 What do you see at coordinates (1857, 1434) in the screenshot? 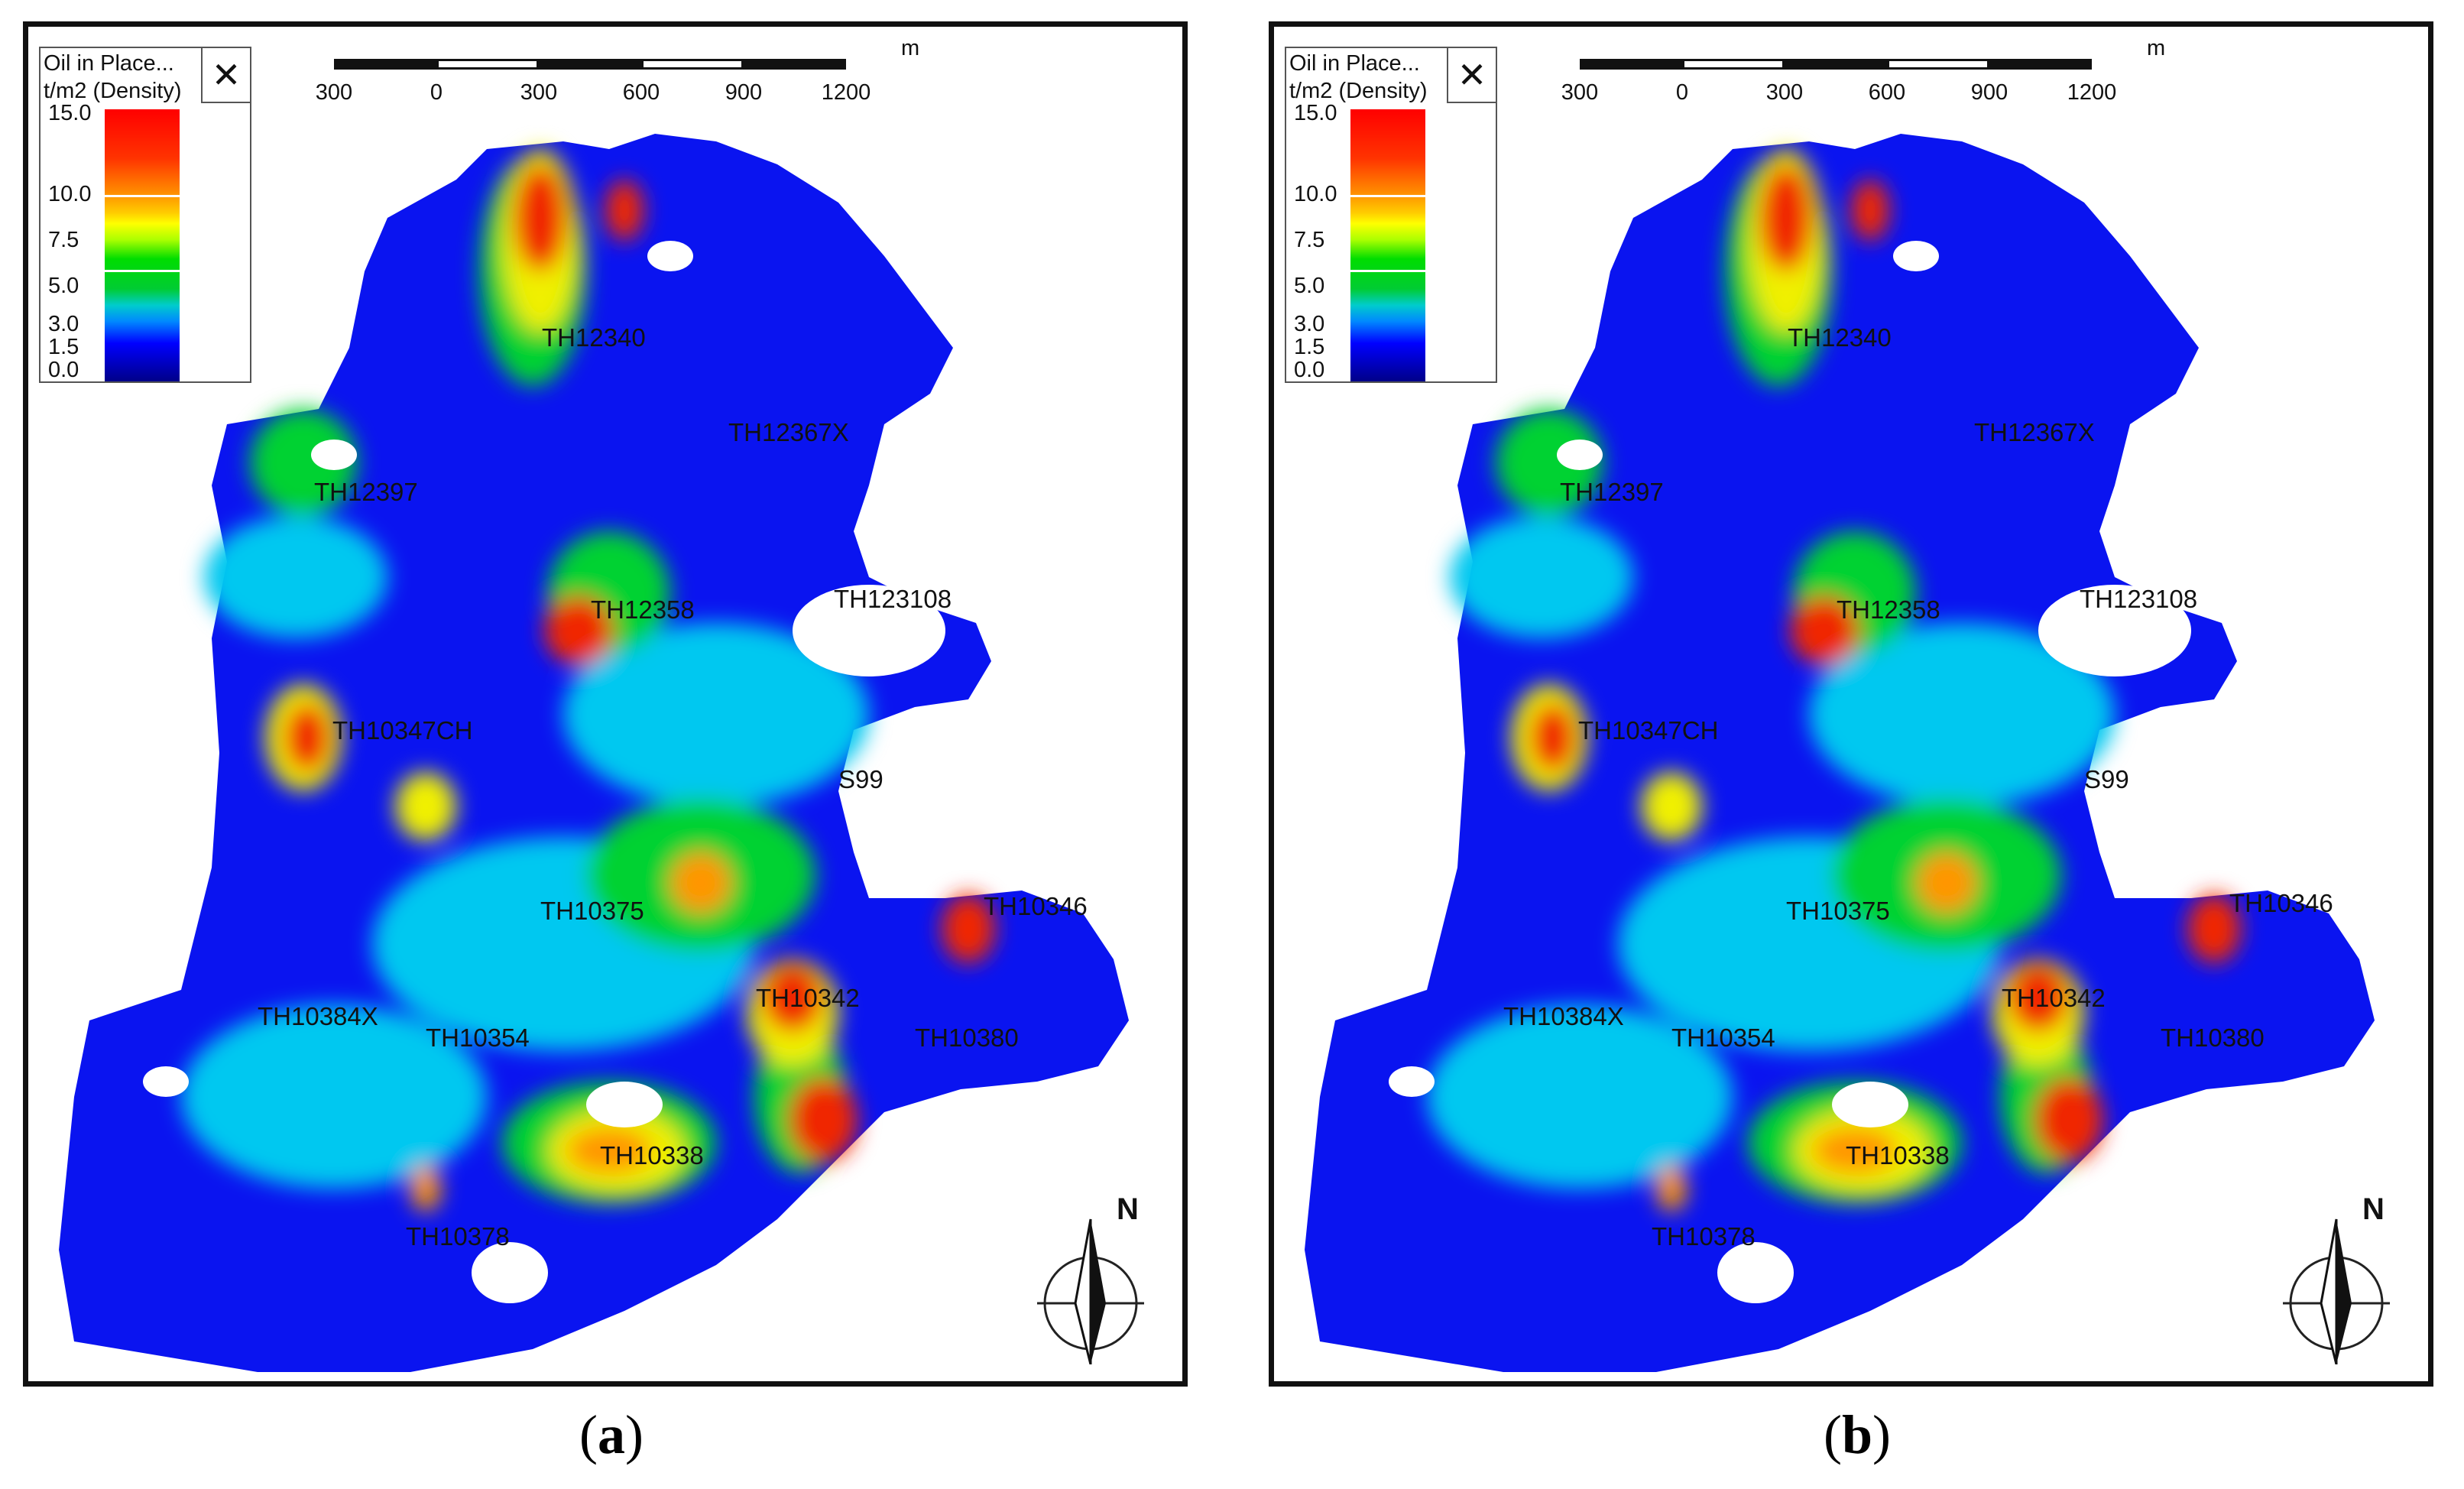
I see `caption-b: (b)` at bounding box center [1857, 1434].